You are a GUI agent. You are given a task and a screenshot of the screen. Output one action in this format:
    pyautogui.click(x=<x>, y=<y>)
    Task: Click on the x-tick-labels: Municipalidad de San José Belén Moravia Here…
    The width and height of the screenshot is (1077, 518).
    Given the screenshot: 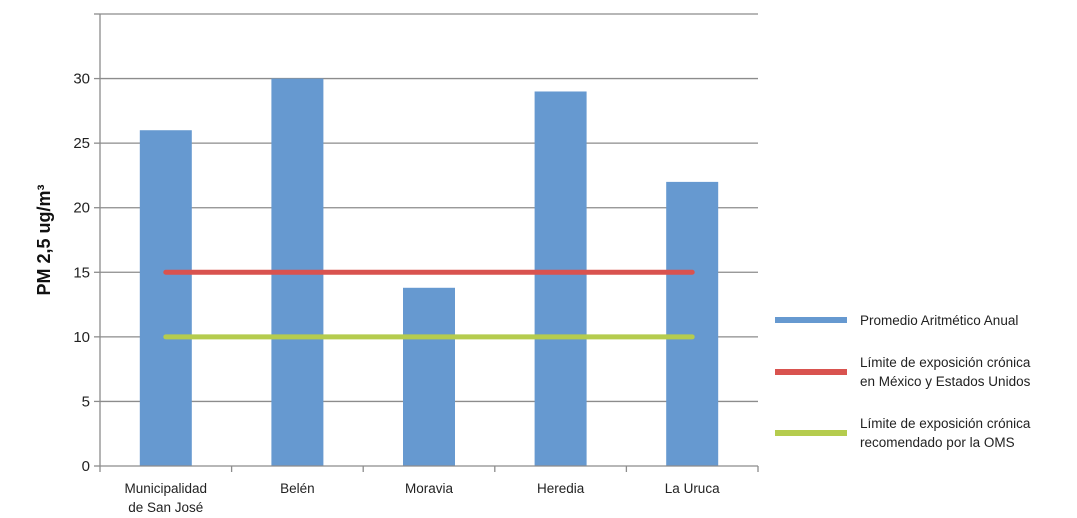 What is the action you would take?
    pyautogui.click(x=423, y=498)
    